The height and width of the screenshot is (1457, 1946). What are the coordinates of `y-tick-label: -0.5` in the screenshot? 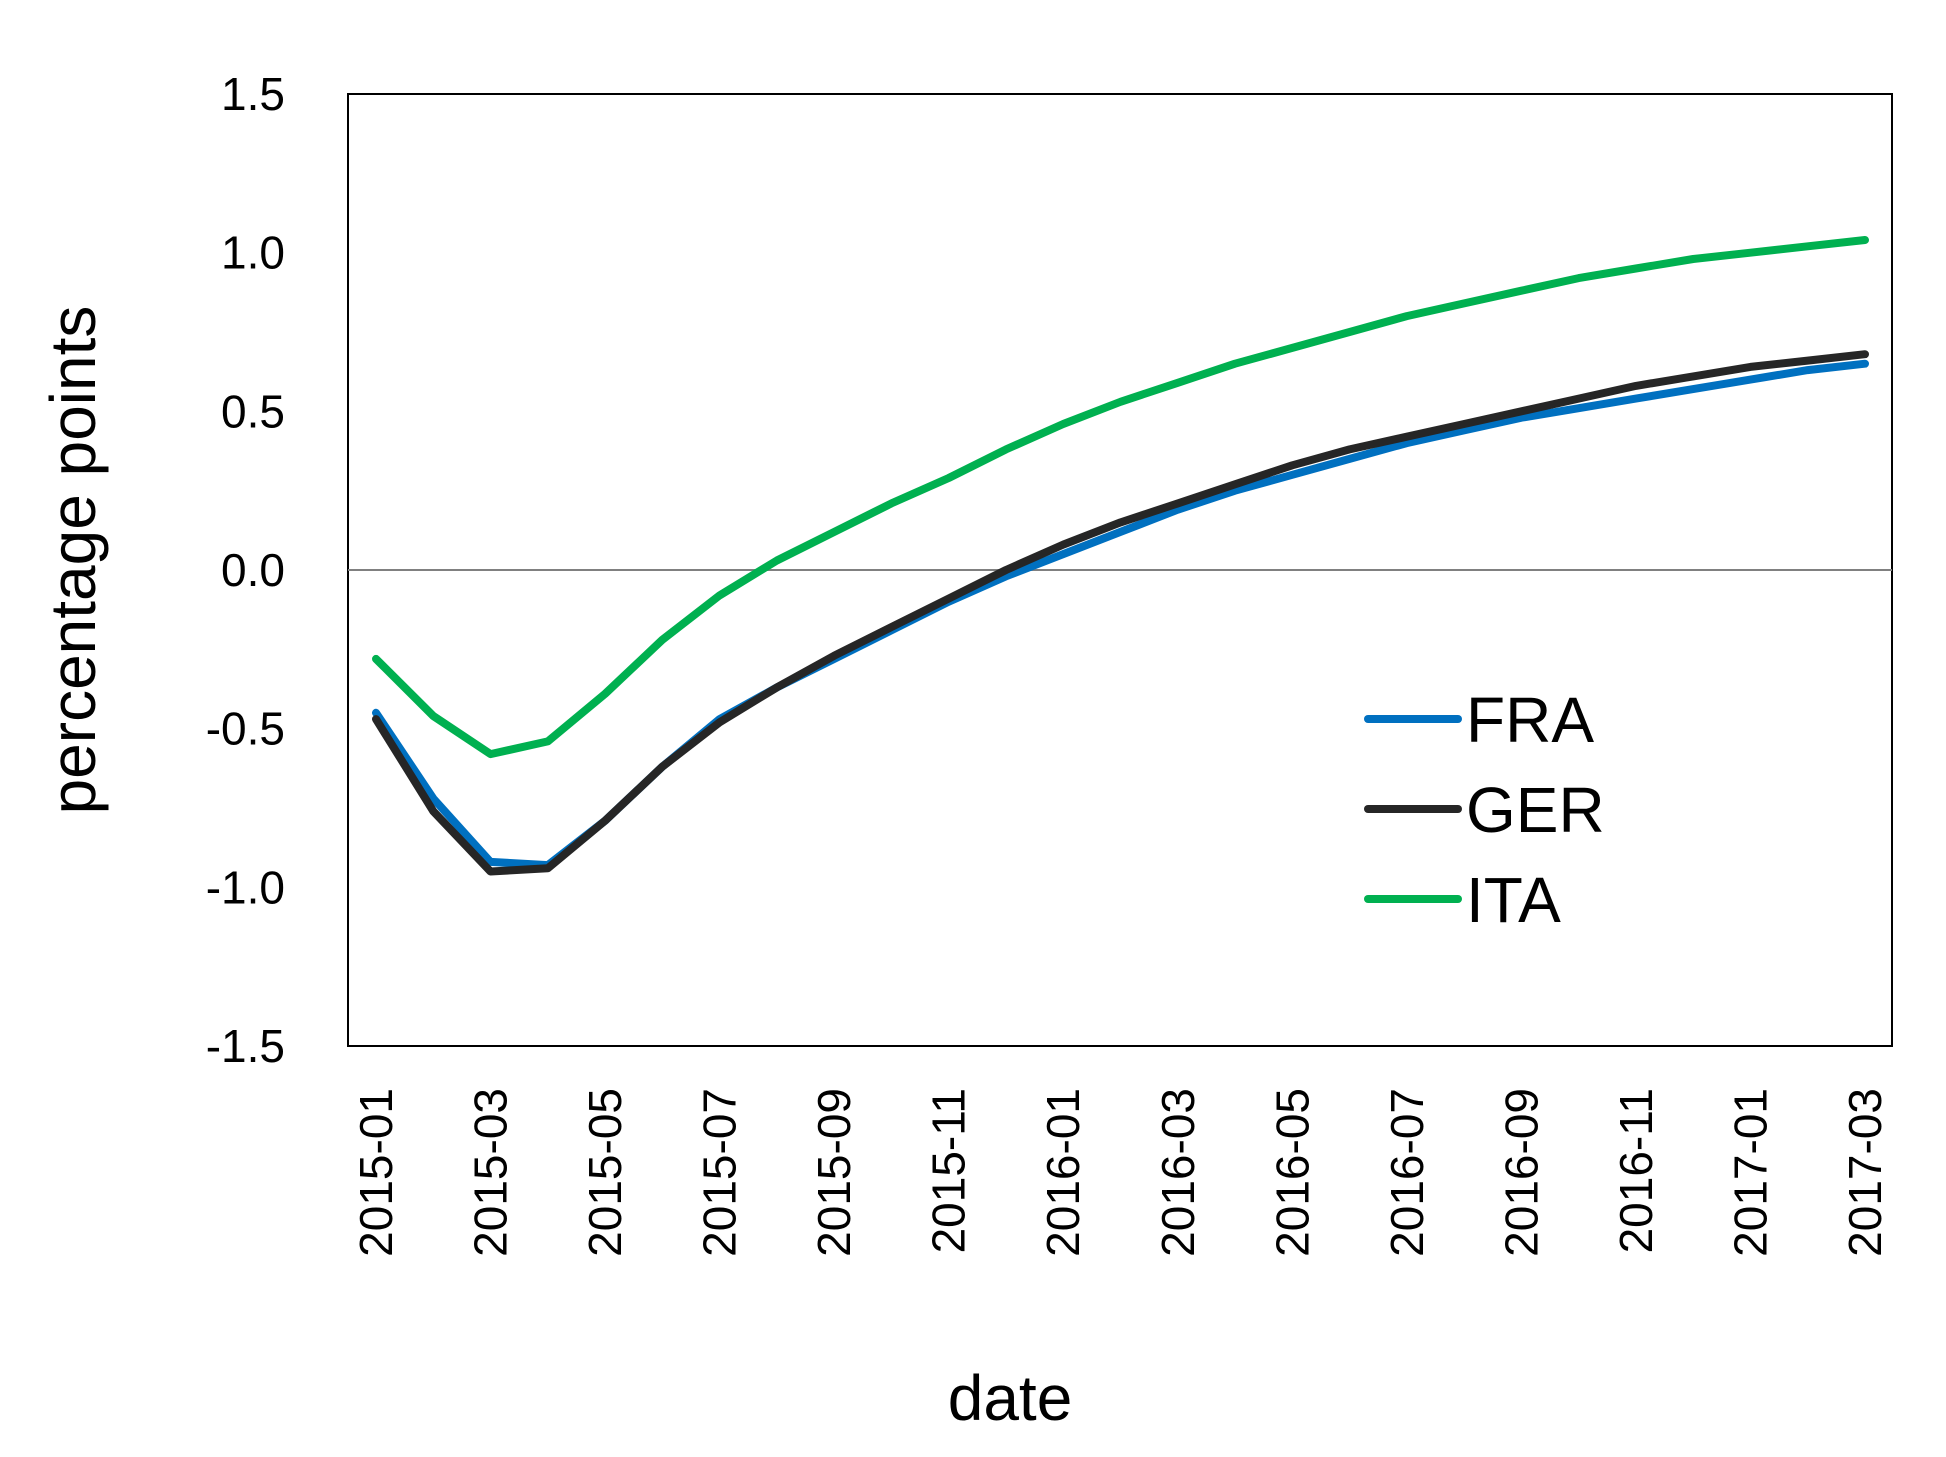 It's located at (245, 729).